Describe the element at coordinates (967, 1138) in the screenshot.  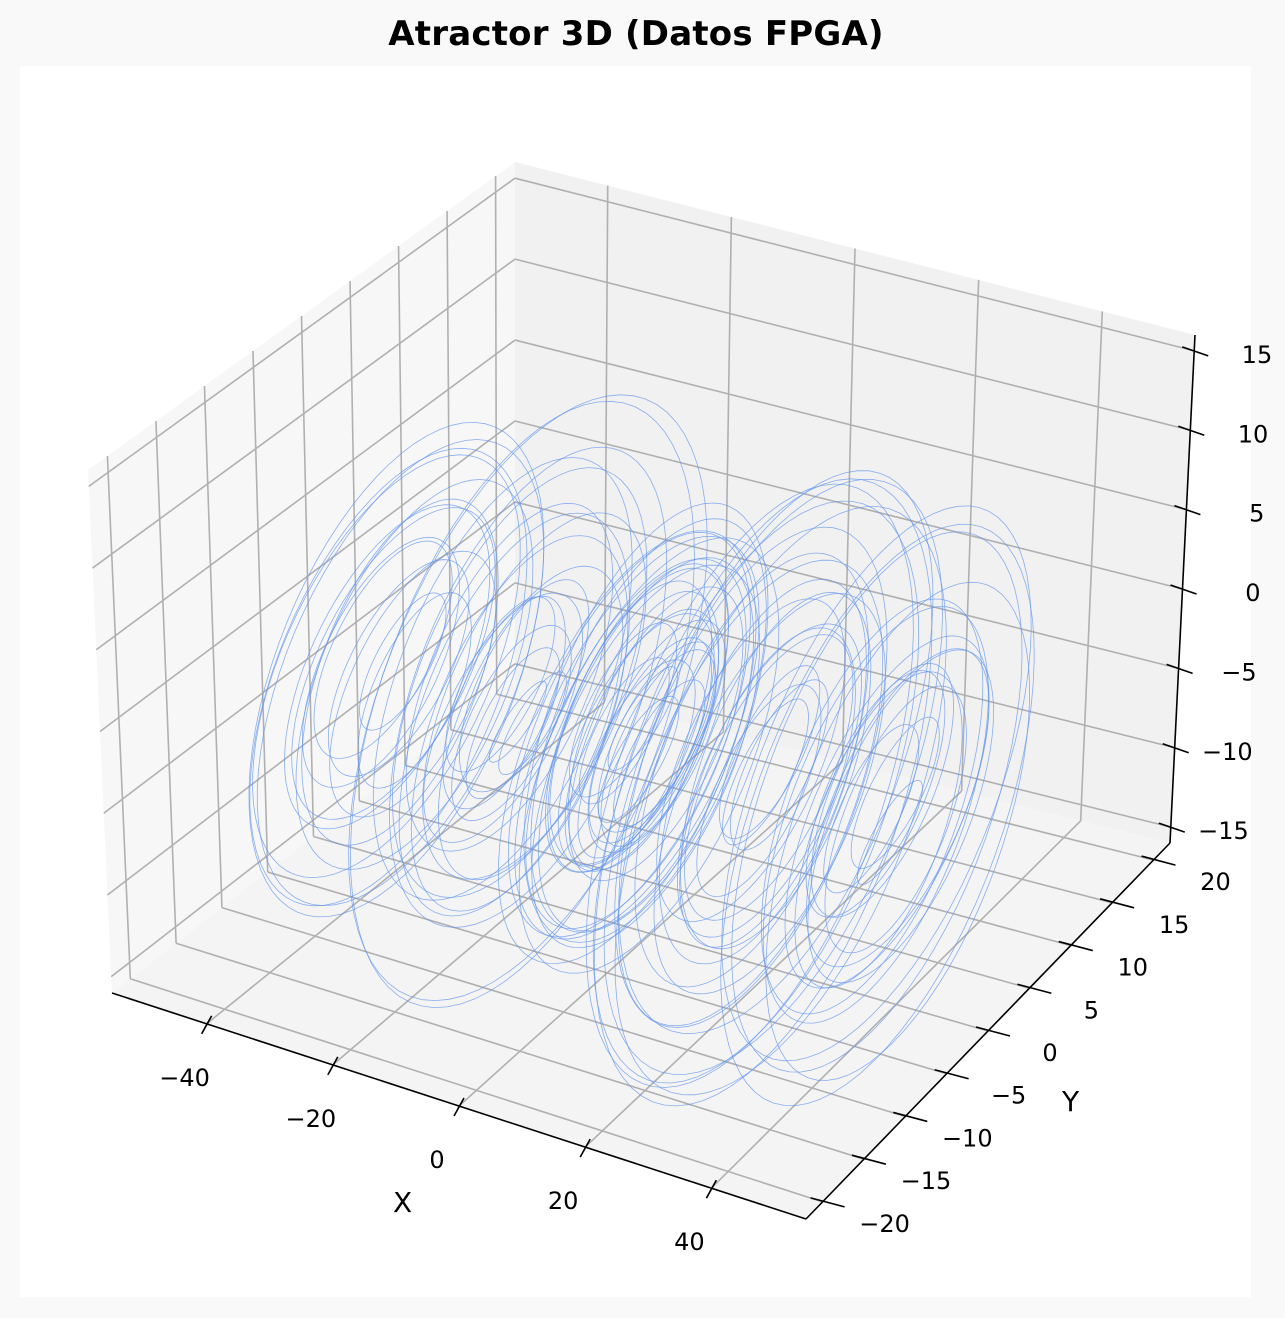
I see `y-tick-label: −10` at that location.